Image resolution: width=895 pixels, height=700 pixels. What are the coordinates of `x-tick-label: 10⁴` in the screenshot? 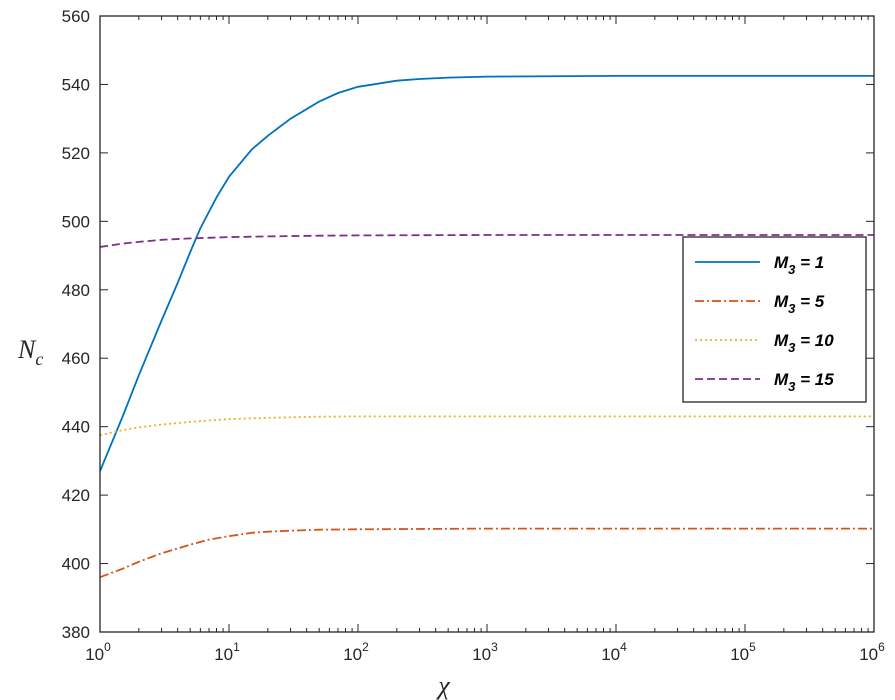 It's located at (614, 652).